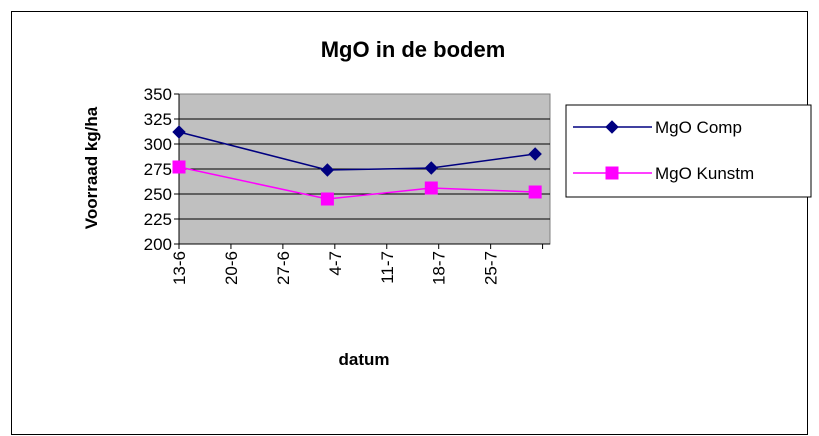 The height and width of the screenshot is (436, 819). I want to click on series-group, so click(357, 165).